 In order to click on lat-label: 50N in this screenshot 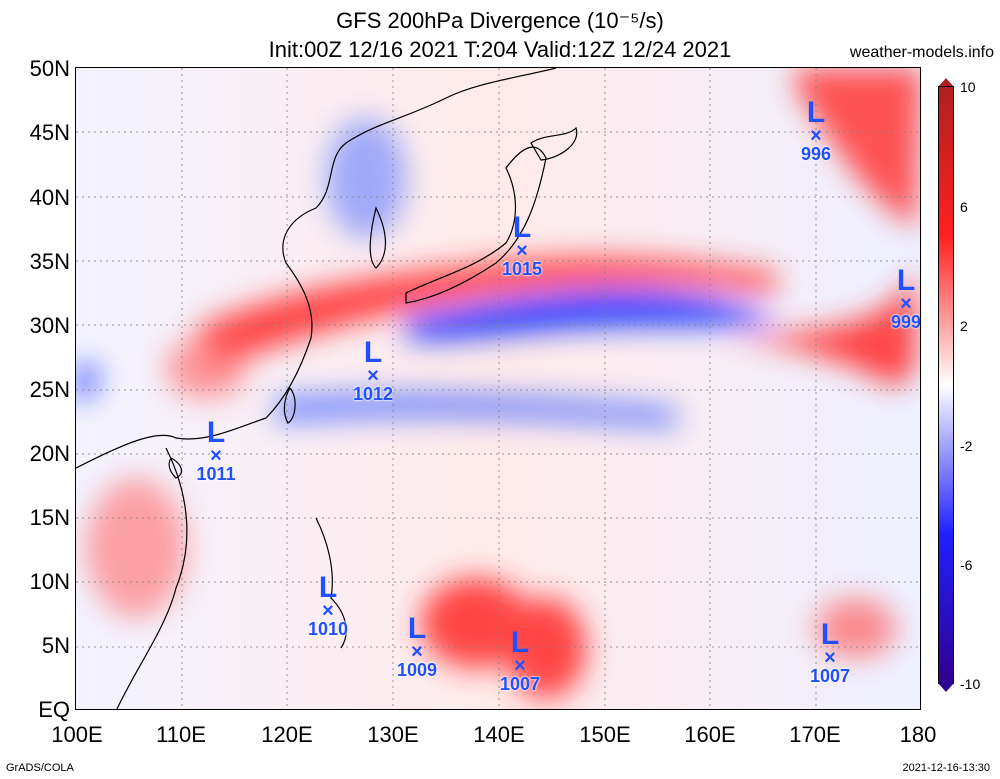, I will do `click(49, 68)`.